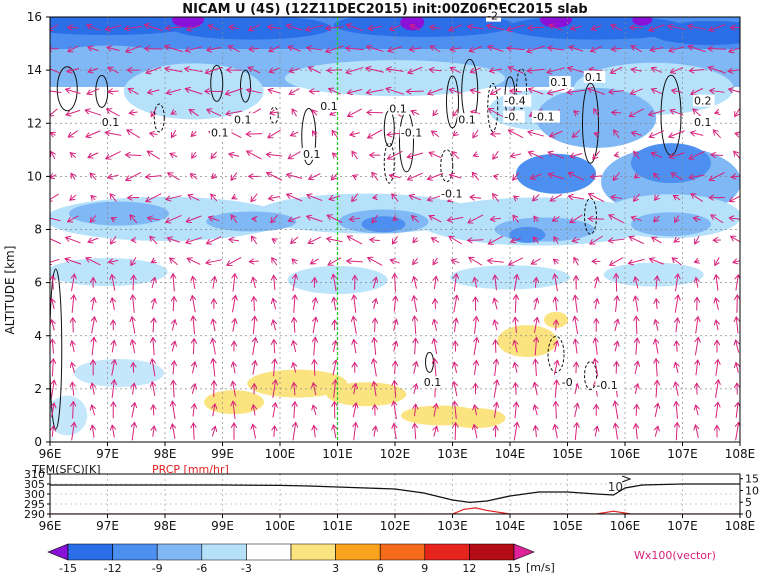  What do you see at coordinates (165, 526) in the screenshot?
I see `surface-x-tick-label: 98E` at bounding box center [165, 526].